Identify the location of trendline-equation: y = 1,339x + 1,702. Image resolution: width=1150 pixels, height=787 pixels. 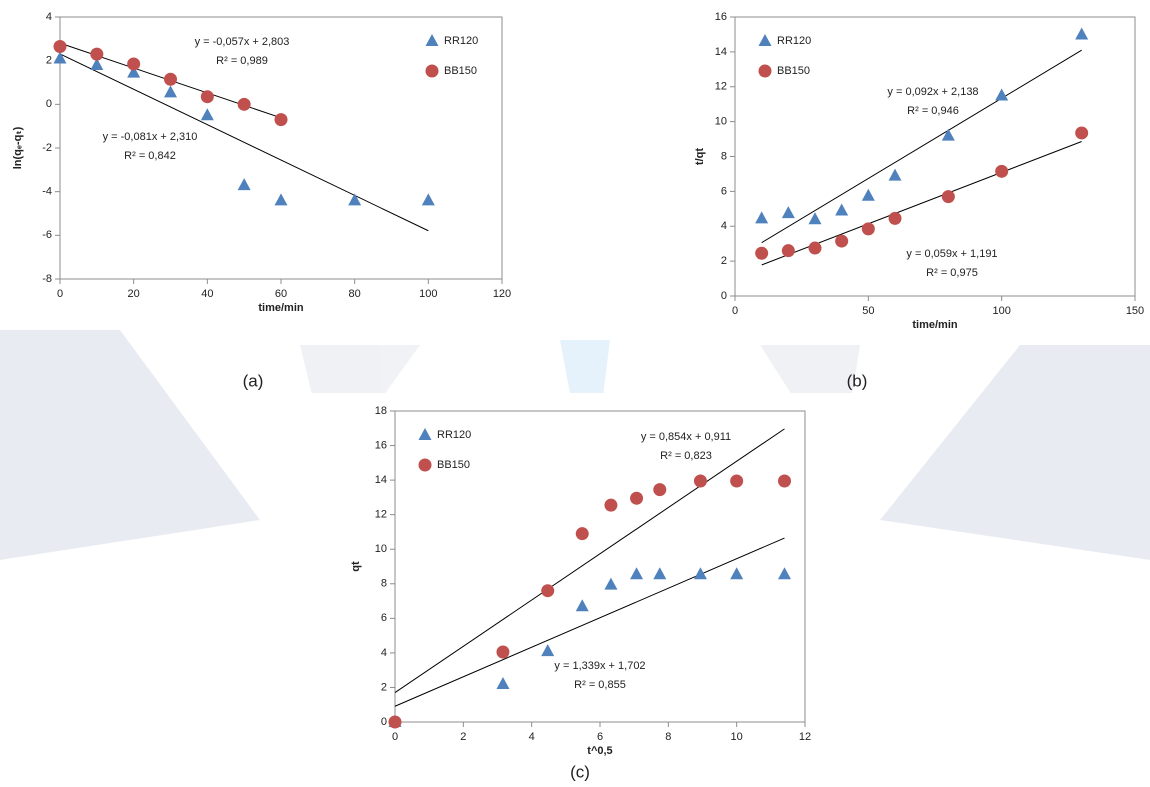
(599, 666).